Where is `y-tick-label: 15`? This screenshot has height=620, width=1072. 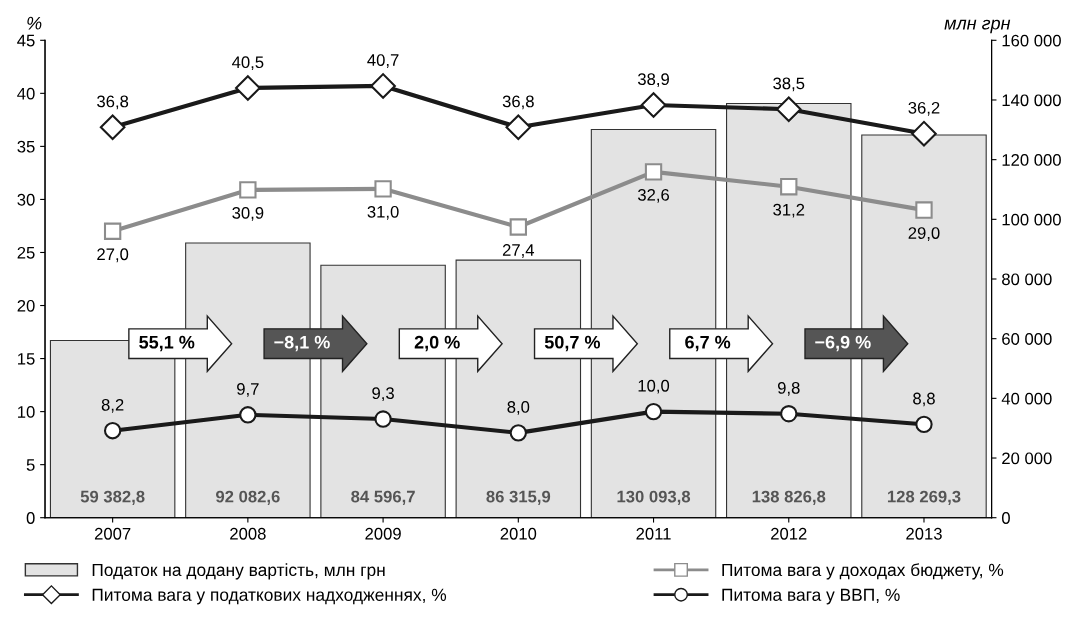
y-tick-label: 15 is located at coordinates (26, 359).